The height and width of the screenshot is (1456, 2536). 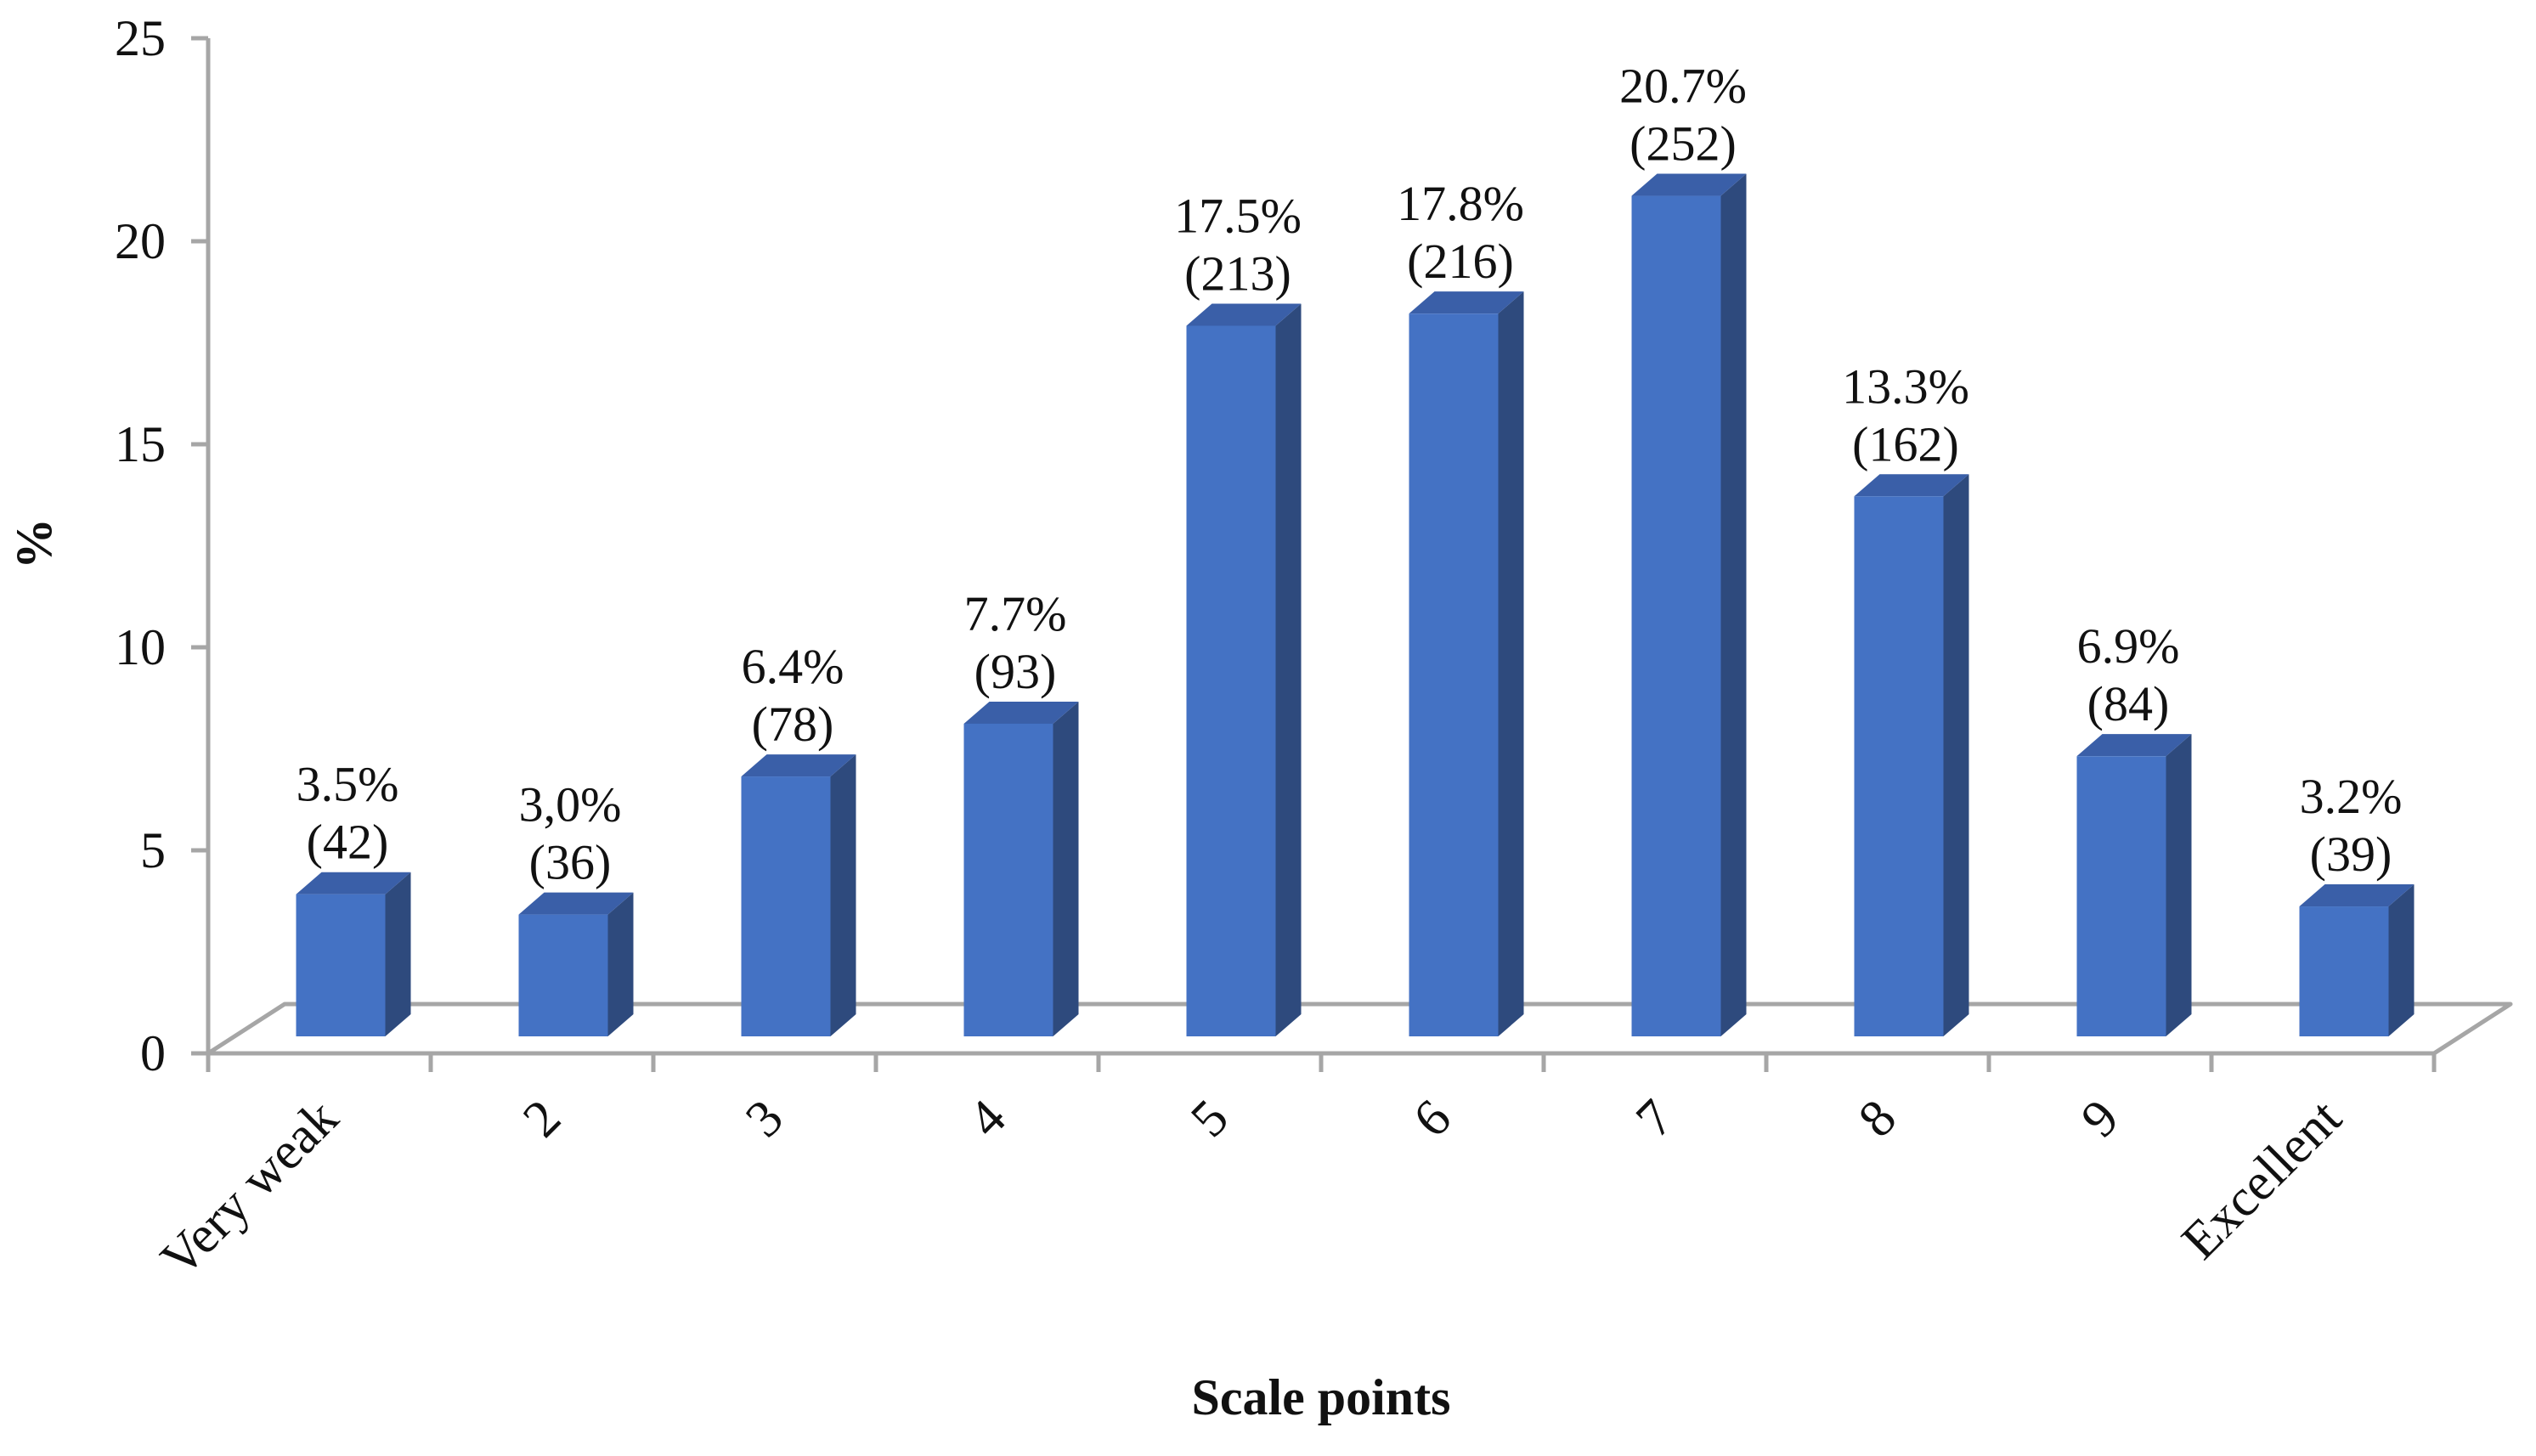 What do you see at coordinates (1015, 613) in the screenshot?
I see `data-label-percent: 7.7%` at bounding box center [1015, 613].